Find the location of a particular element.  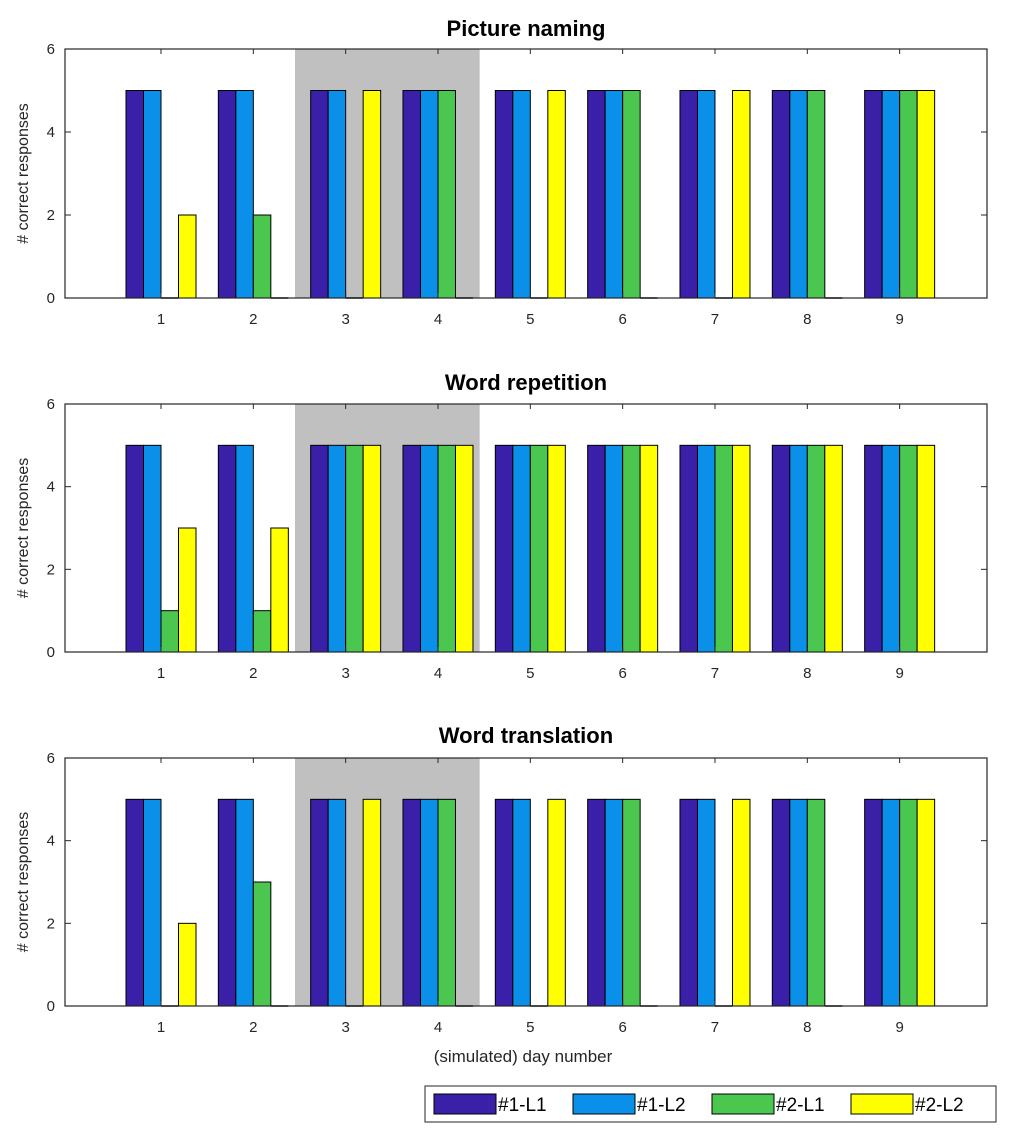

panel-title: Picture naming is located at coordinates (526, 28).